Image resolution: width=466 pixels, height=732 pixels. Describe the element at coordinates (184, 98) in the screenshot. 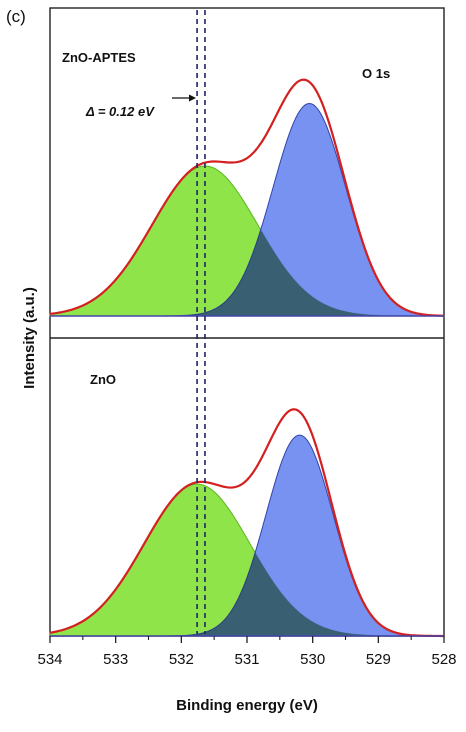

I see `shift-arrow-icon` at that location.